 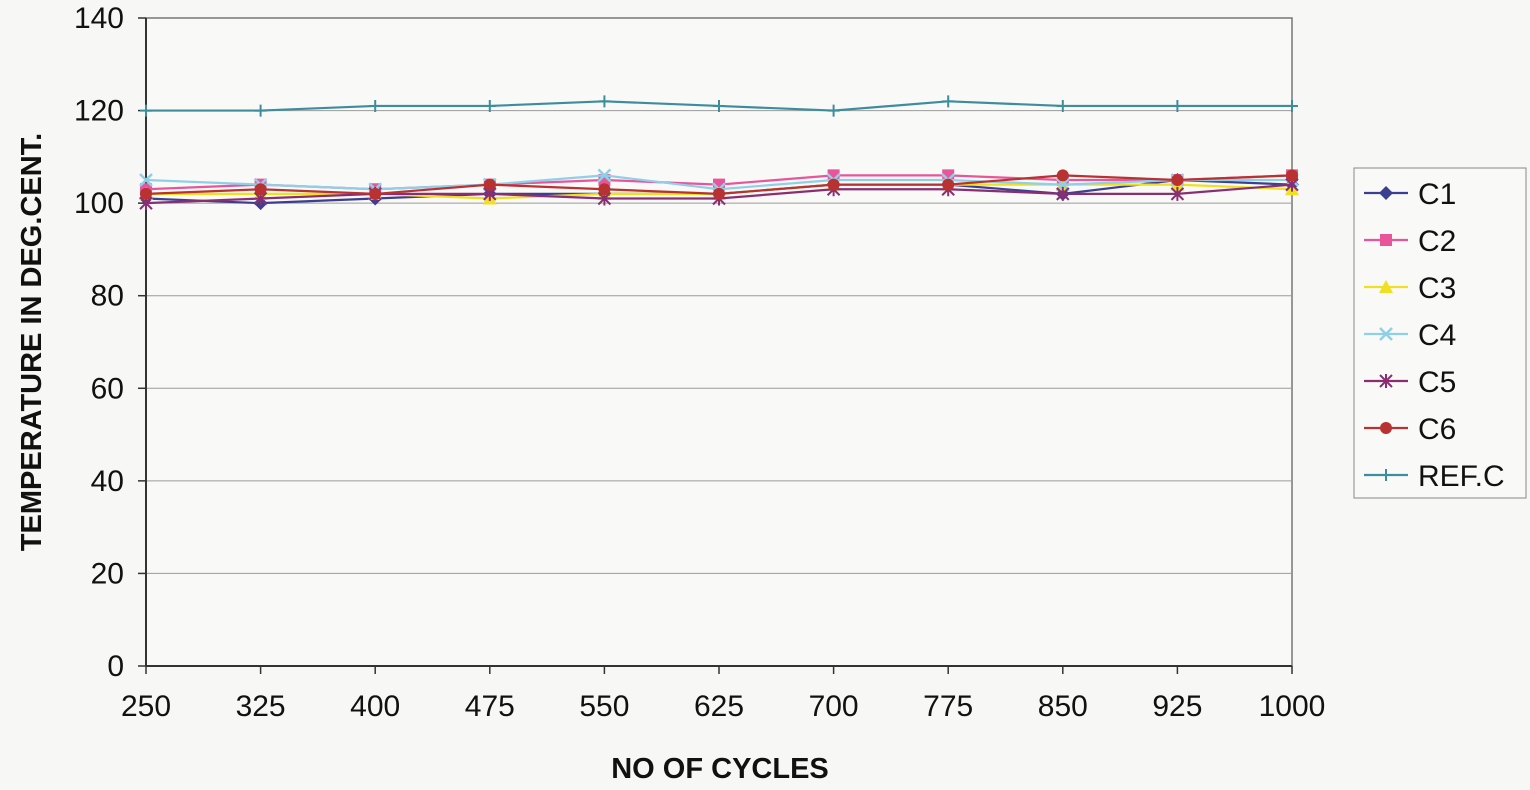 What do you see at coordinates (107, 388) in the screenshot?
I see `y-tick-label: 60` at bounding box center [107, 388].